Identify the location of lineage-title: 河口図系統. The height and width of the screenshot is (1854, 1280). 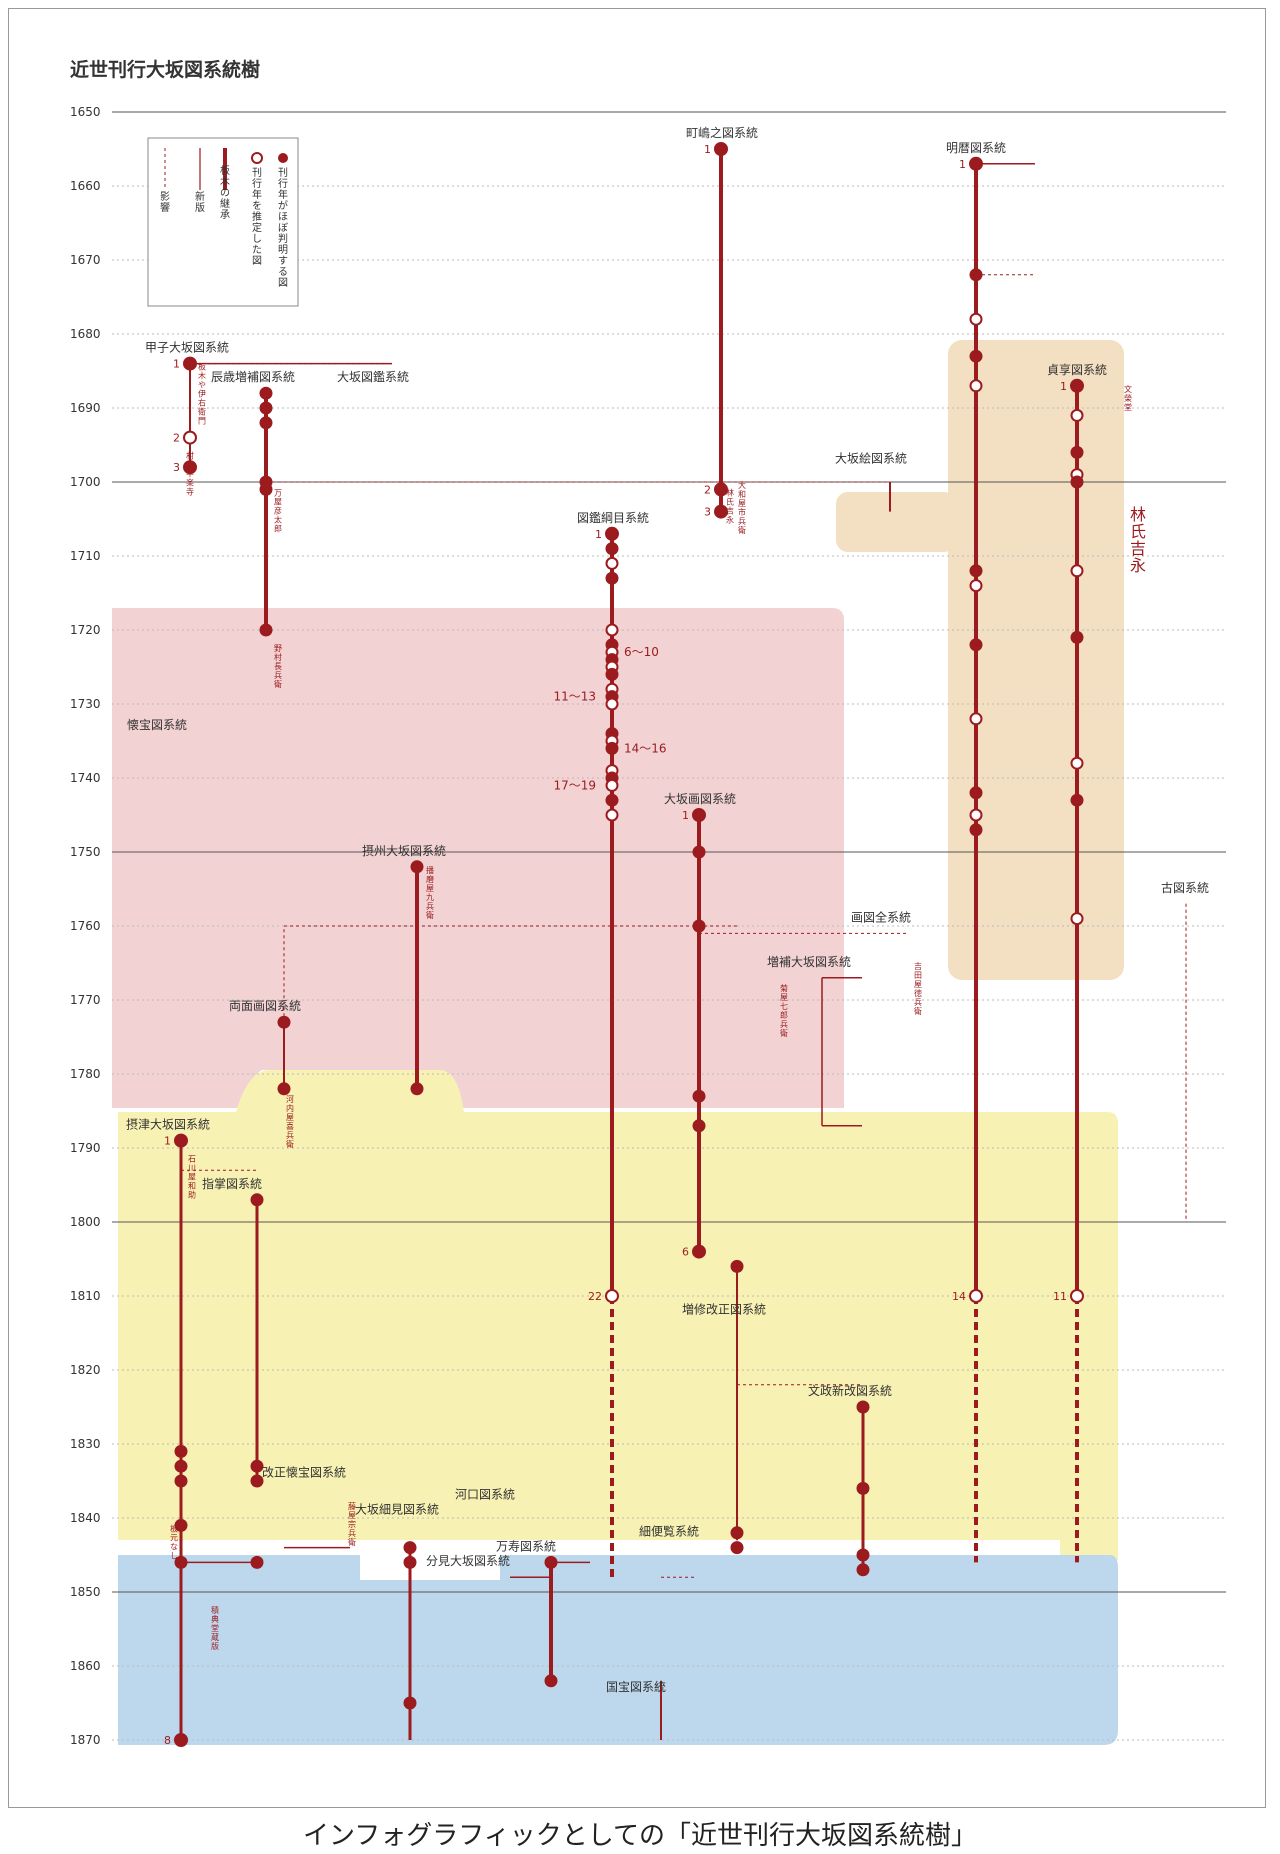
(485, 1495).